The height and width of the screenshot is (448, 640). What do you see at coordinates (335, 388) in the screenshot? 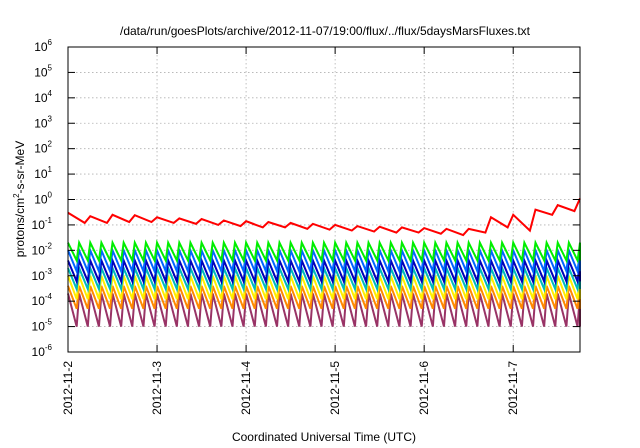
I see `x-tick-label: 2012-11-5` at bounding box center [335, 388].